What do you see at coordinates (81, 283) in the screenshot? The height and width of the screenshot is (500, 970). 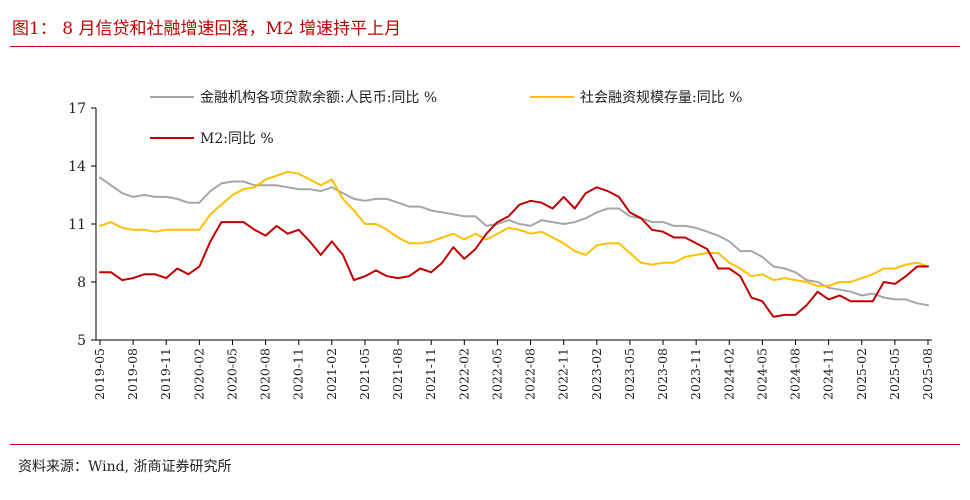 I see `y-tick-label: 8` at bounding box center [81, 283].